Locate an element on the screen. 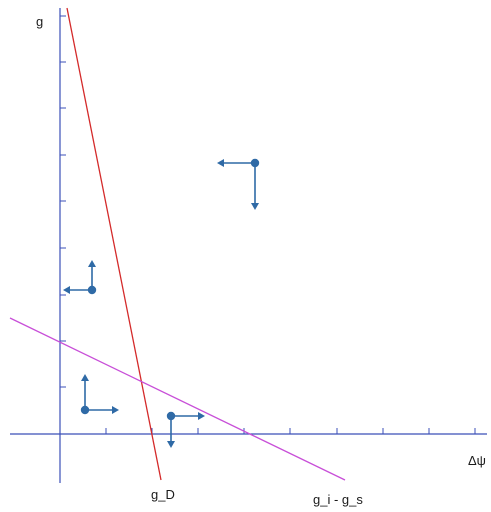 The width and height of the screenshot is (491, 512). g-i-minus-g-s-line-label: g_i - g_s is located at coordinates (338, 499).